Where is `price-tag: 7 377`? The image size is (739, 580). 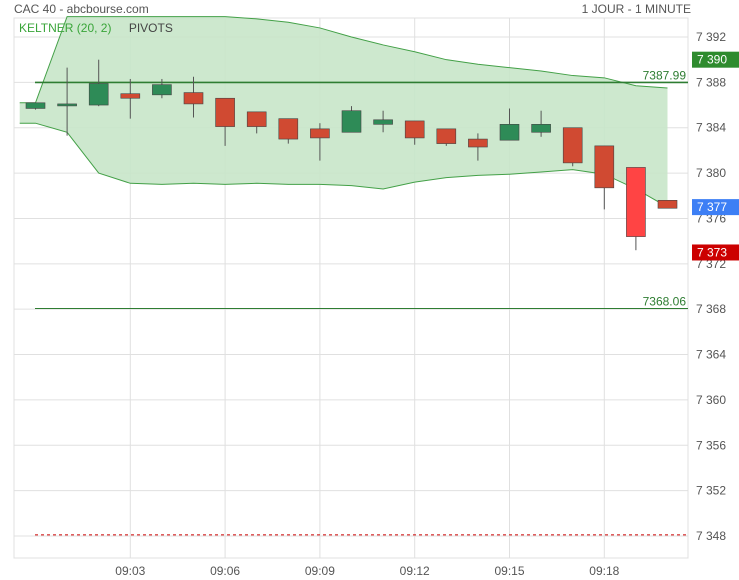 price-tag: 7 377 is located at coordinates (715, 207).